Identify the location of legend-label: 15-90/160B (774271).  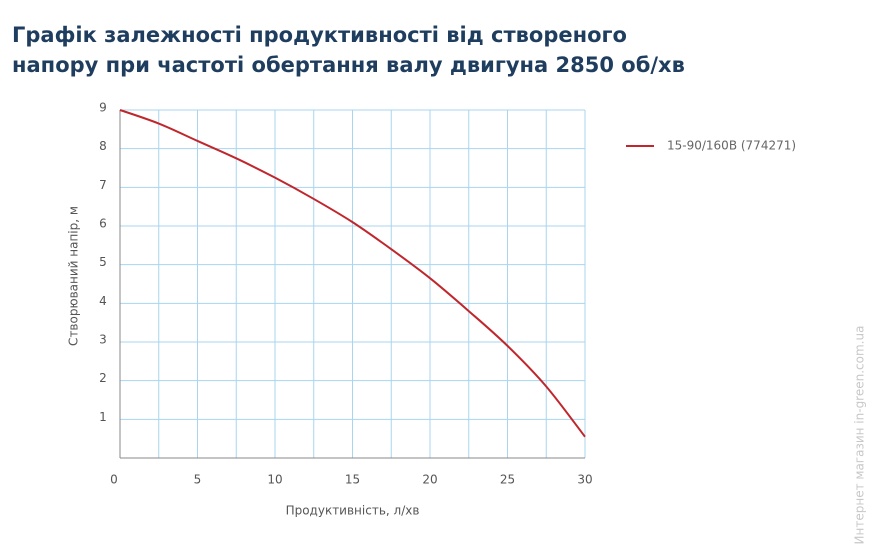
(731, 146).